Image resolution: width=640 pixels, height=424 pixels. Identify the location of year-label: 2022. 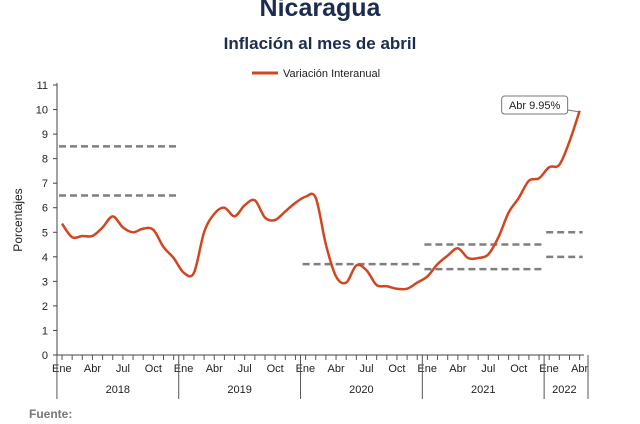
(564, 390).